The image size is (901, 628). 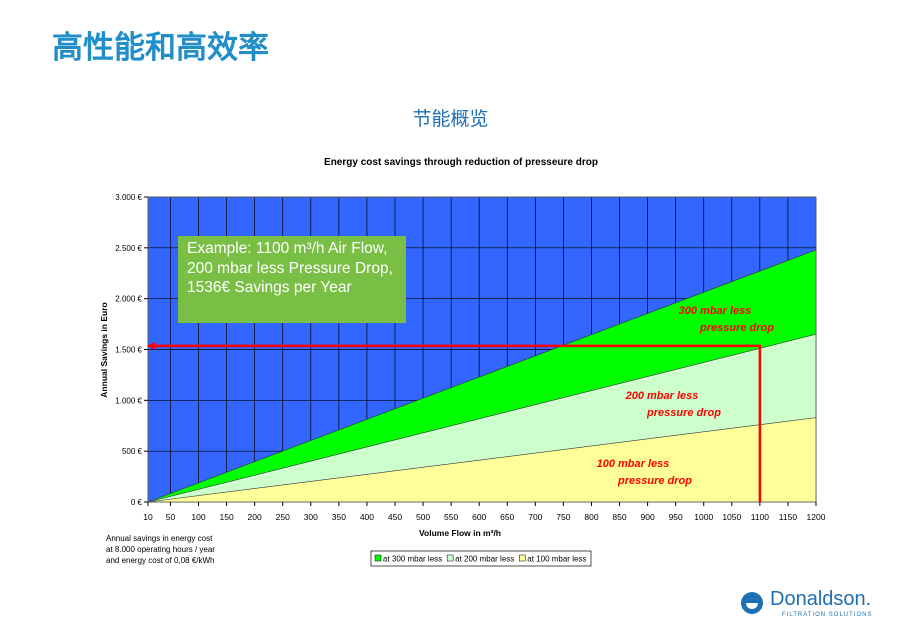 I want to click on x-tick-label: 1150, so click(x=788, y=517).